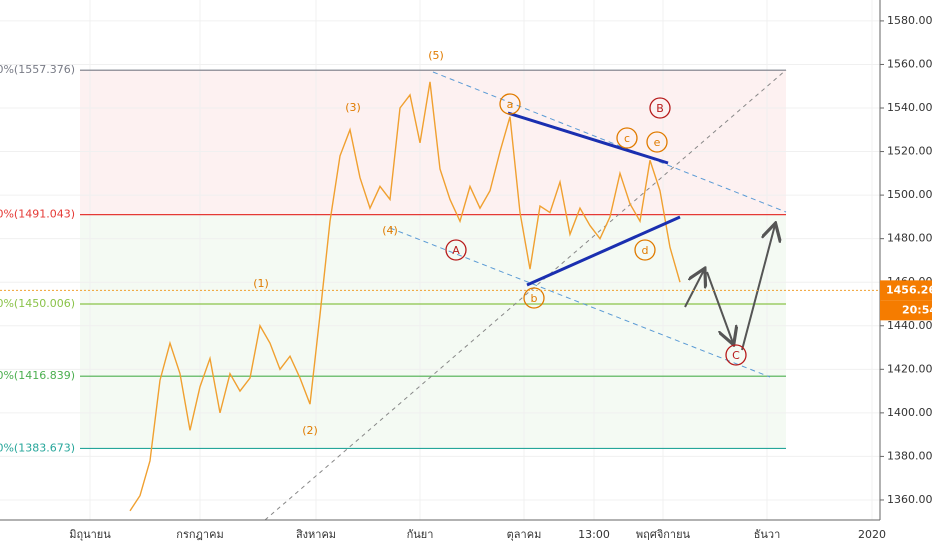  What do you see at coordinates (909, 107) in the screenshot?
I see `y-tick-label: 1540.000` at bounding box center [909, 107].